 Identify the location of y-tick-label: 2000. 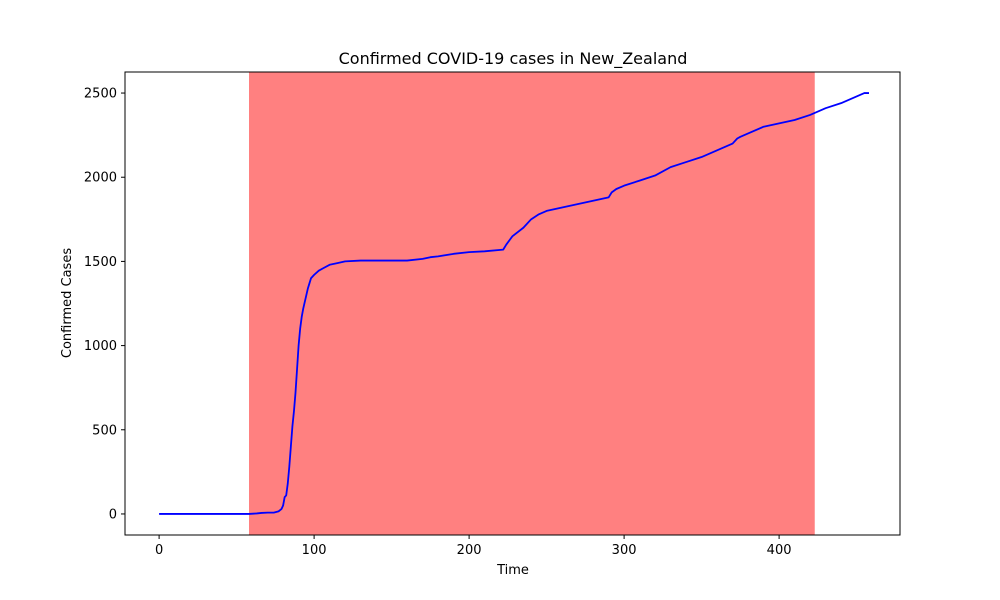
(100, 178).